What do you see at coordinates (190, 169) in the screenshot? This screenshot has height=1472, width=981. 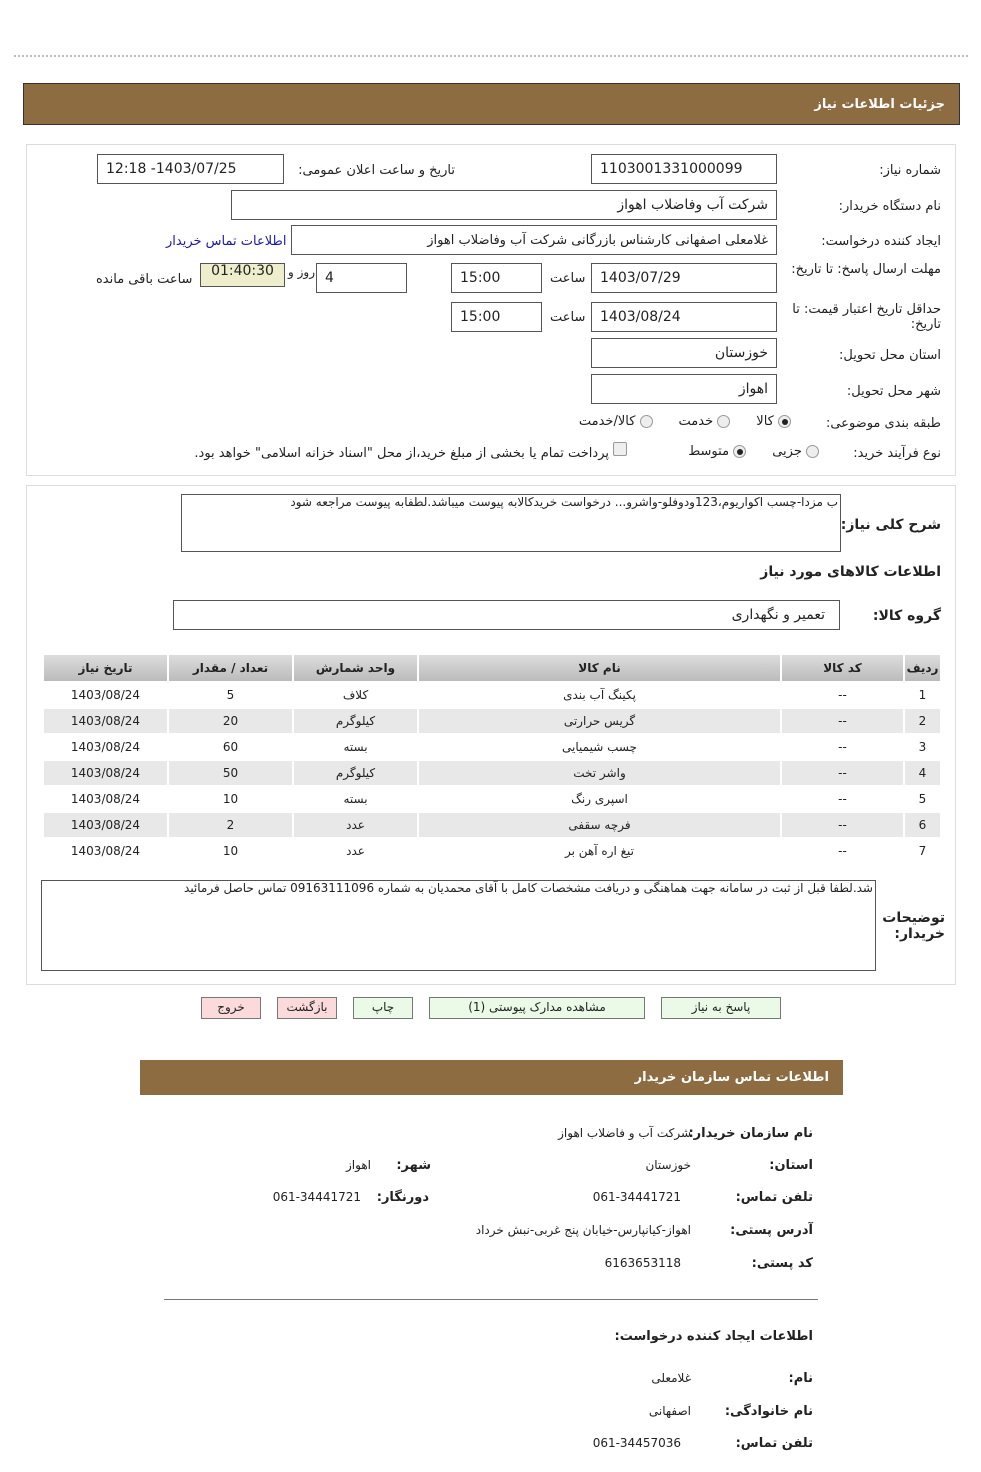 I see `announce-field: 1403/07/25- 12:18` at bounding box center [190, 169].